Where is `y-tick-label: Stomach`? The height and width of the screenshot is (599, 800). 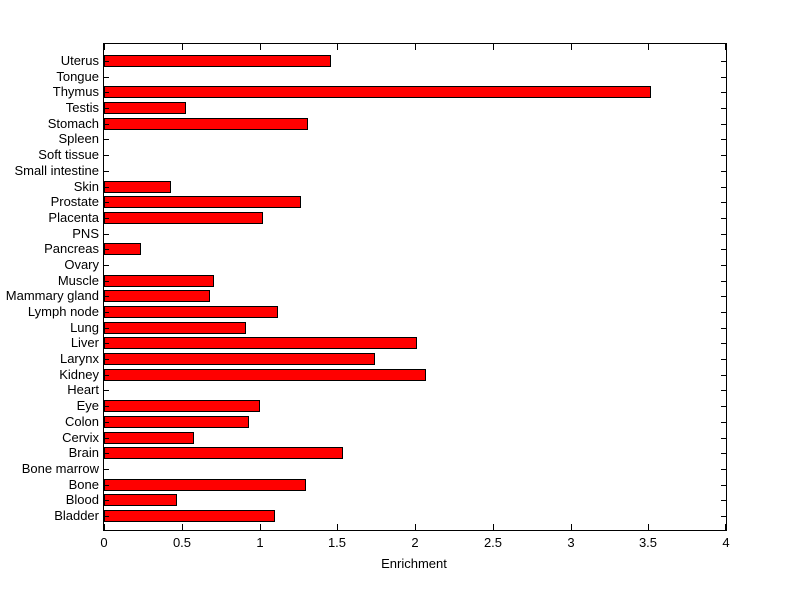
y-tick-label: Stomach is located at coordinates (73, 123).